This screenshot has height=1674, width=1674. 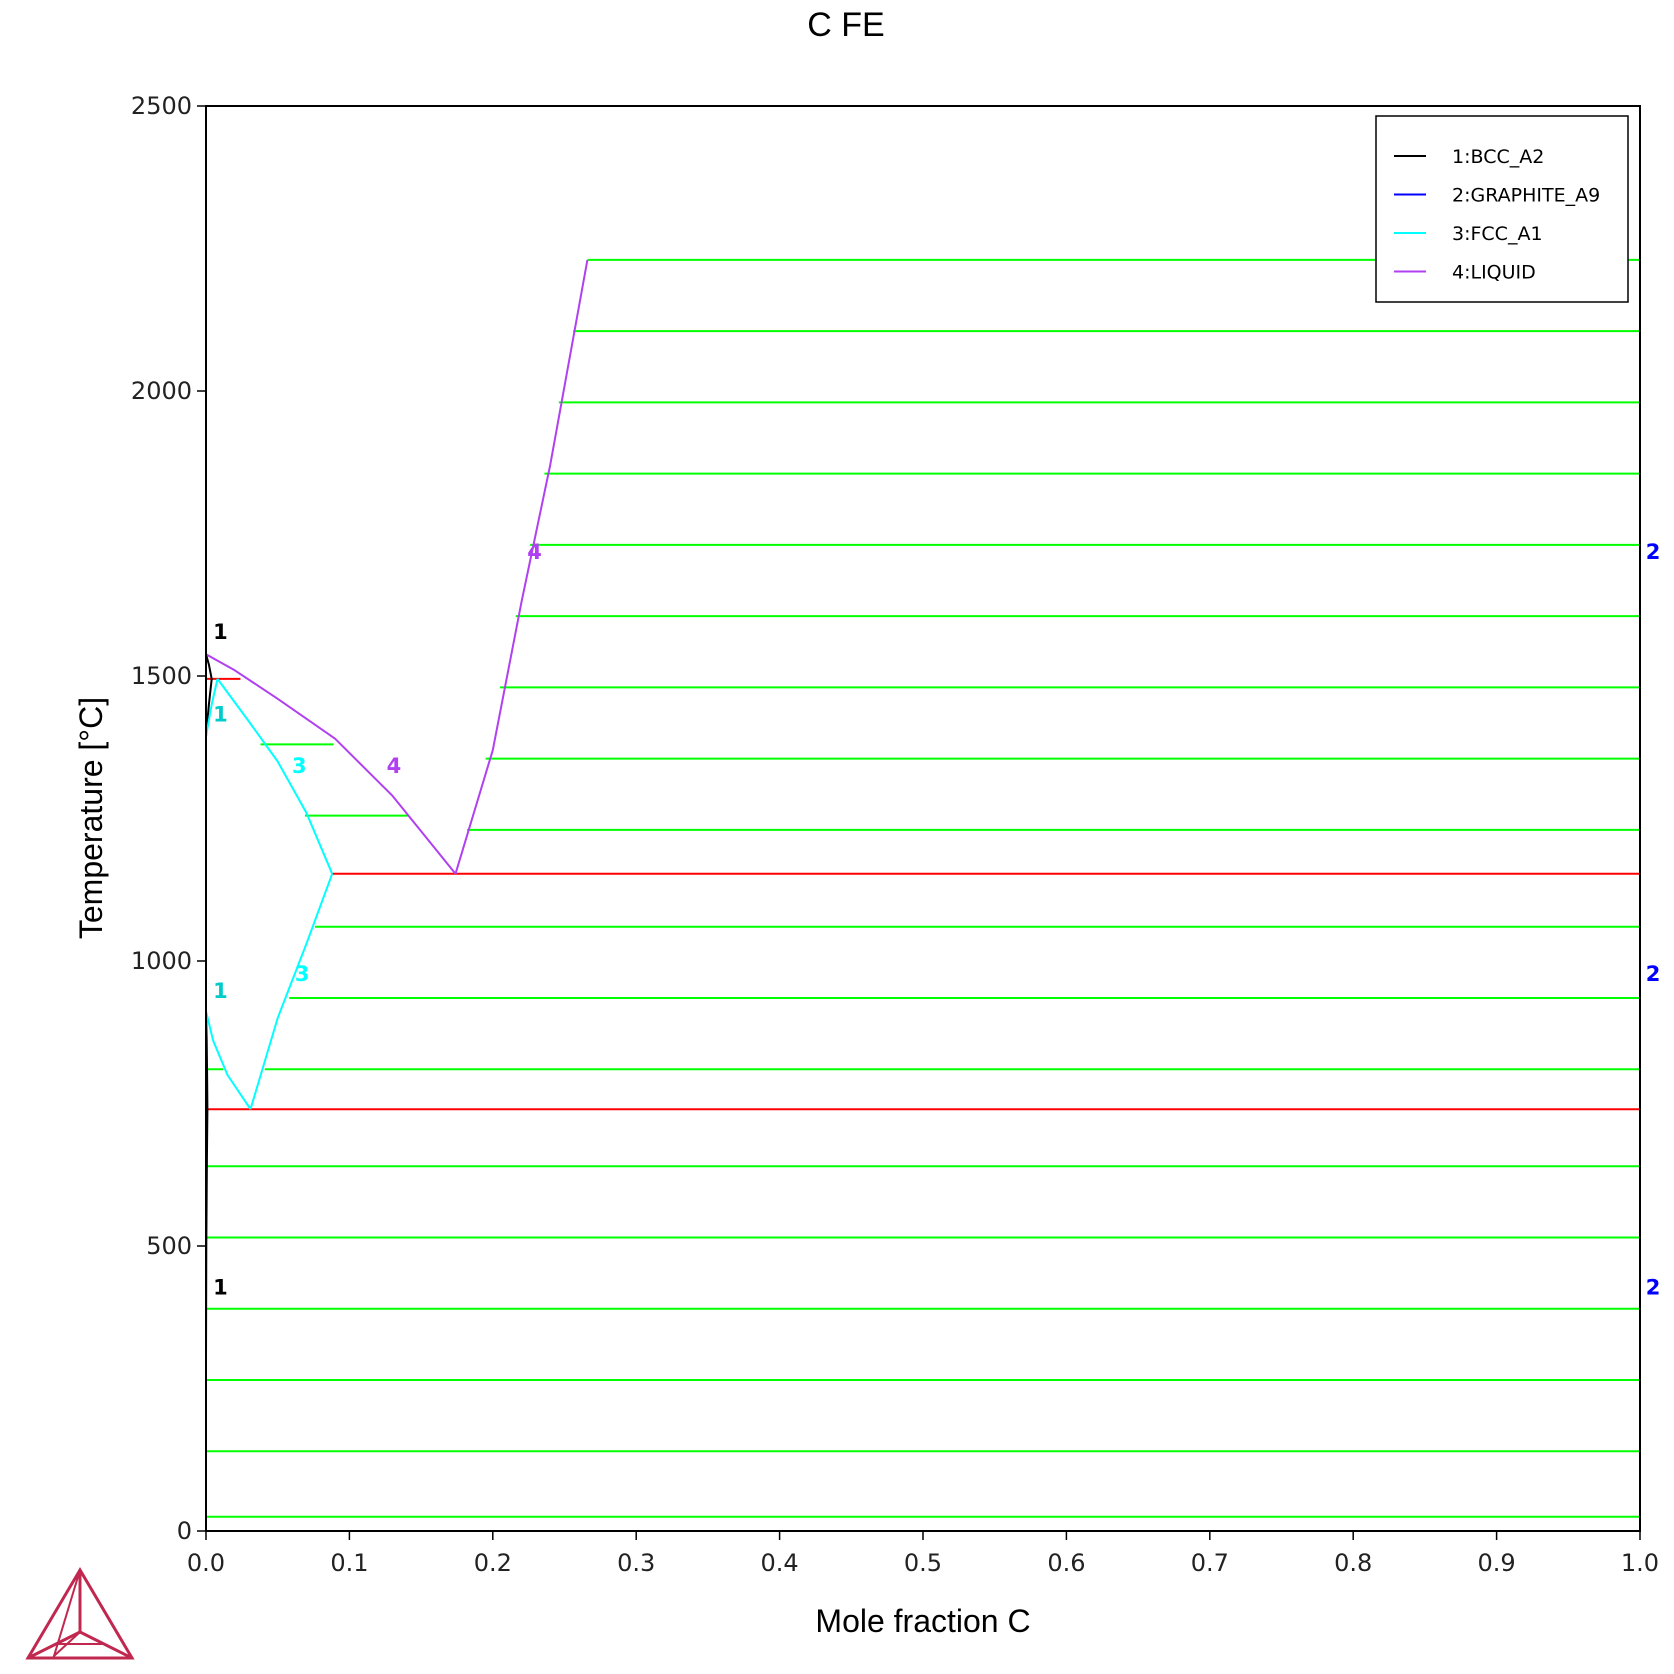 I want to click on x-tick-label: 0.8, so click(x=1353, y=1563).